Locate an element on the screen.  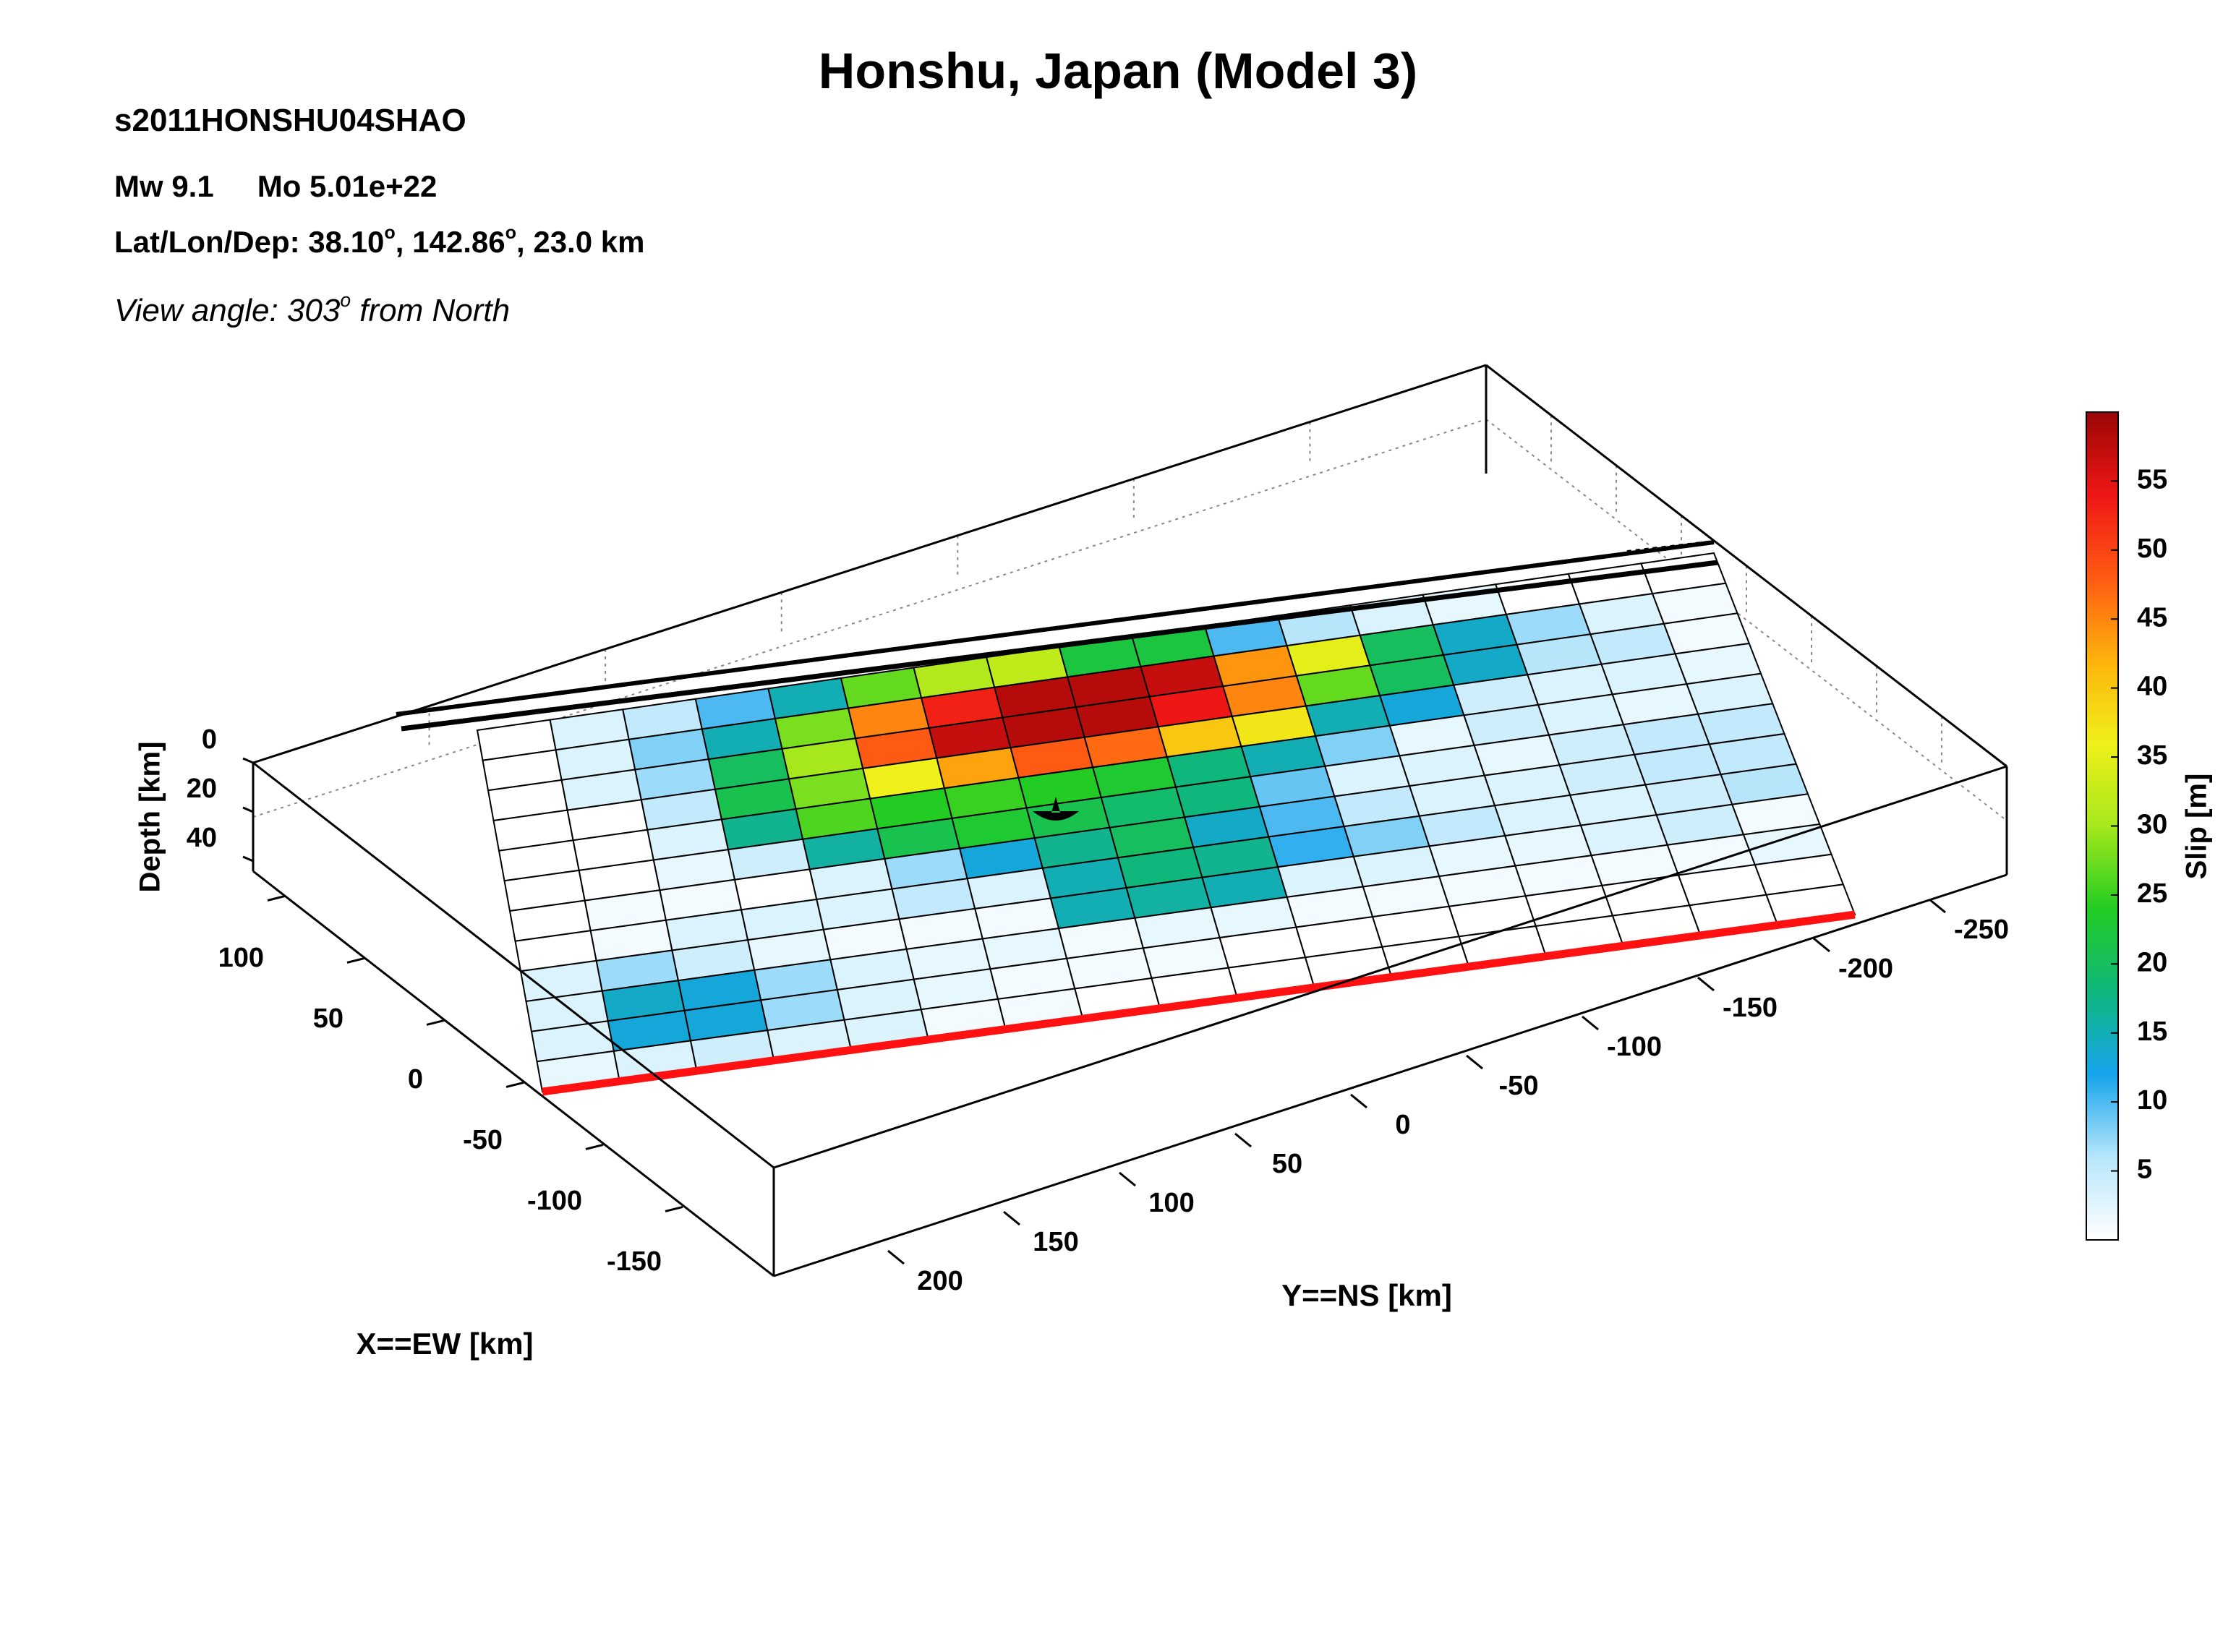
y-tick-label: -100 is located at coordinates (1634, 1047).